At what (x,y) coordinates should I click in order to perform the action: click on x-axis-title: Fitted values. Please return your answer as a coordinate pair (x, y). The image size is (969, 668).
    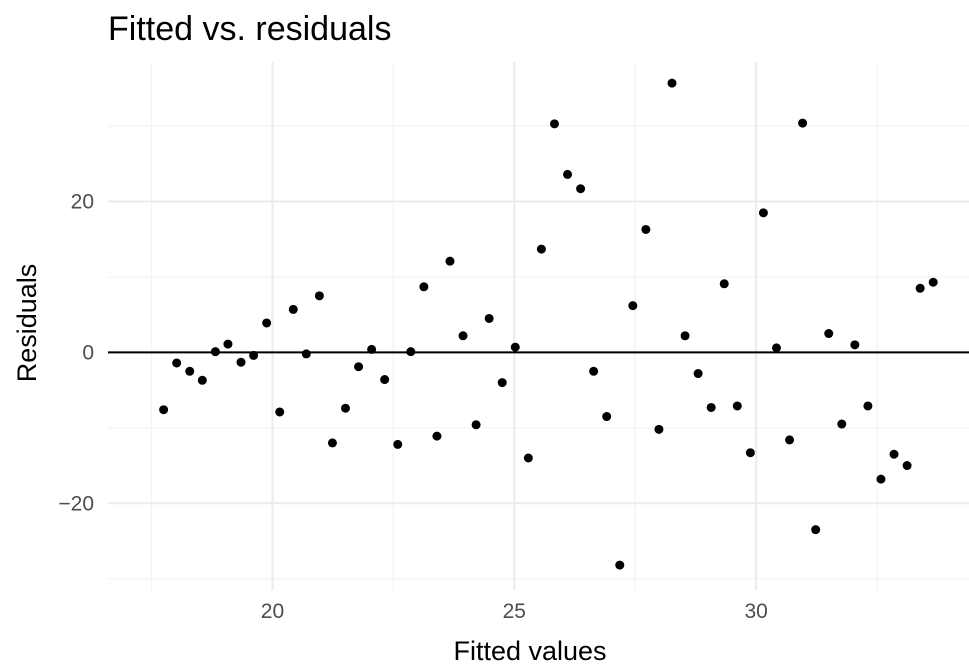
    Looking at the image, I should click on (529, 651).